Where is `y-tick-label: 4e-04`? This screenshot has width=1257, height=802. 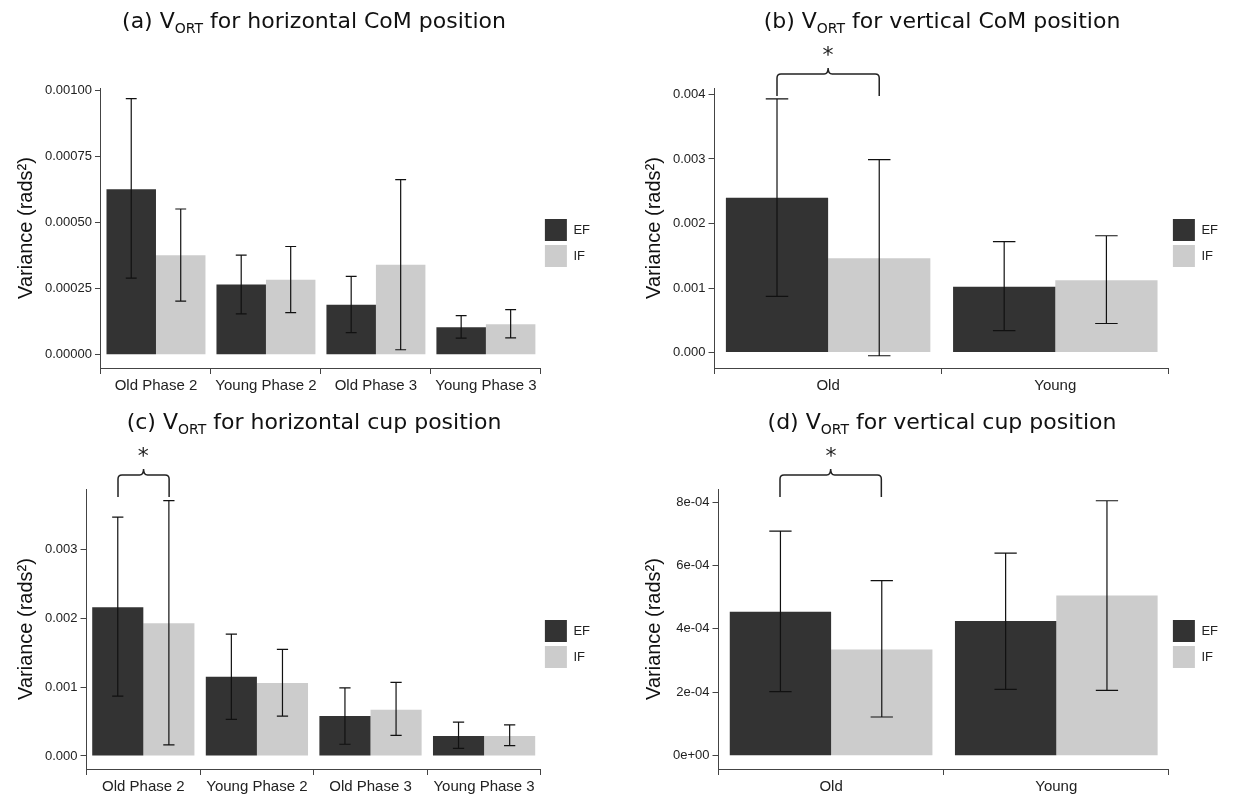 y-tick-label: 4e-04 is located at coordinates (693, 628).